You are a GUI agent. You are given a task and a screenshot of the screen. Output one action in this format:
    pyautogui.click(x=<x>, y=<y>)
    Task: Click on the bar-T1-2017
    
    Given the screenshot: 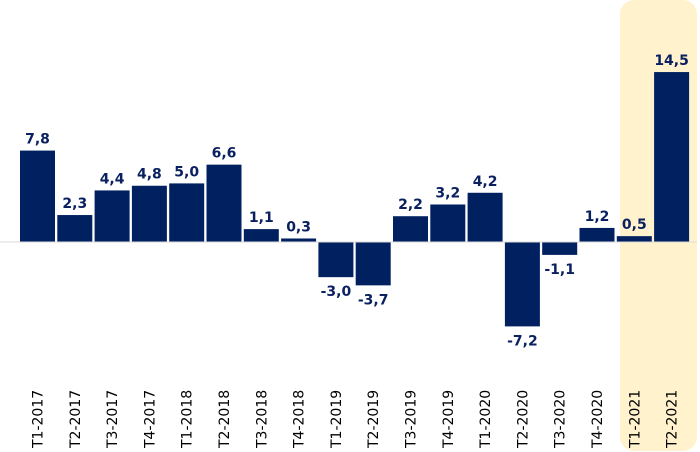 What is the action you would take?
    pyautogui.click(x=37, y=196)
    